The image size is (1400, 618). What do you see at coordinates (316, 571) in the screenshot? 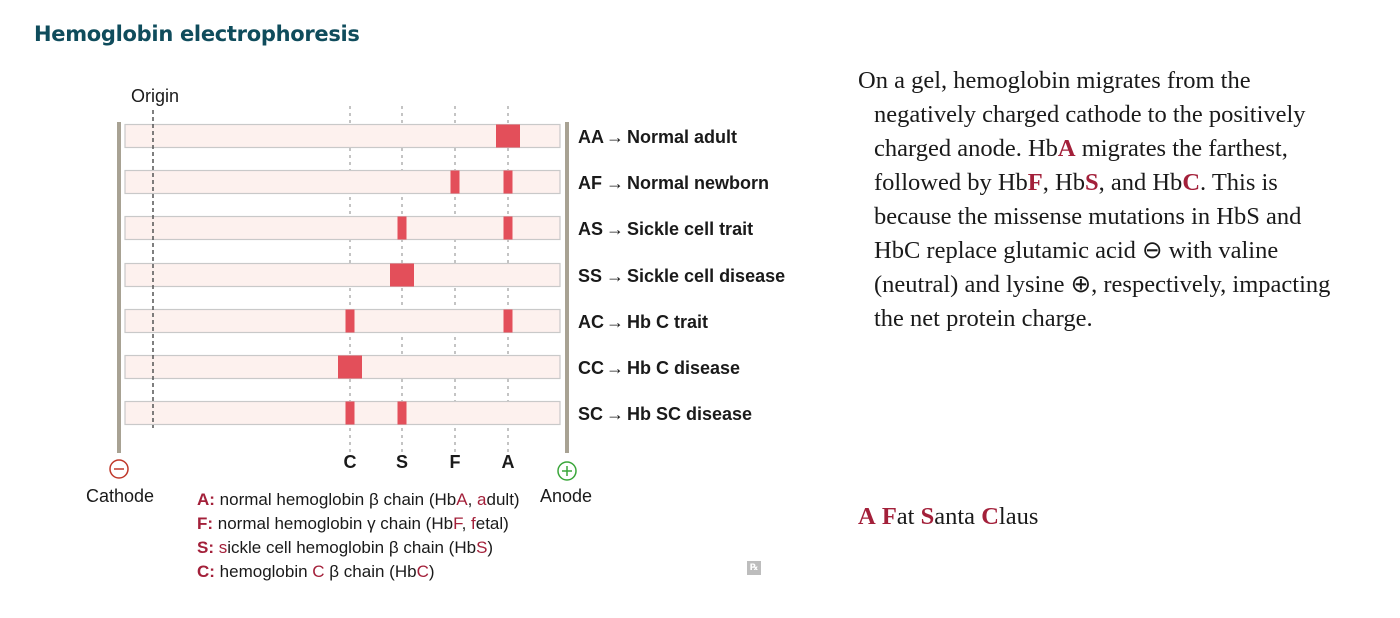
I see `legend-item-c: C: hemoglobin C β chain (HbC)` at bounding box center [316, 571].